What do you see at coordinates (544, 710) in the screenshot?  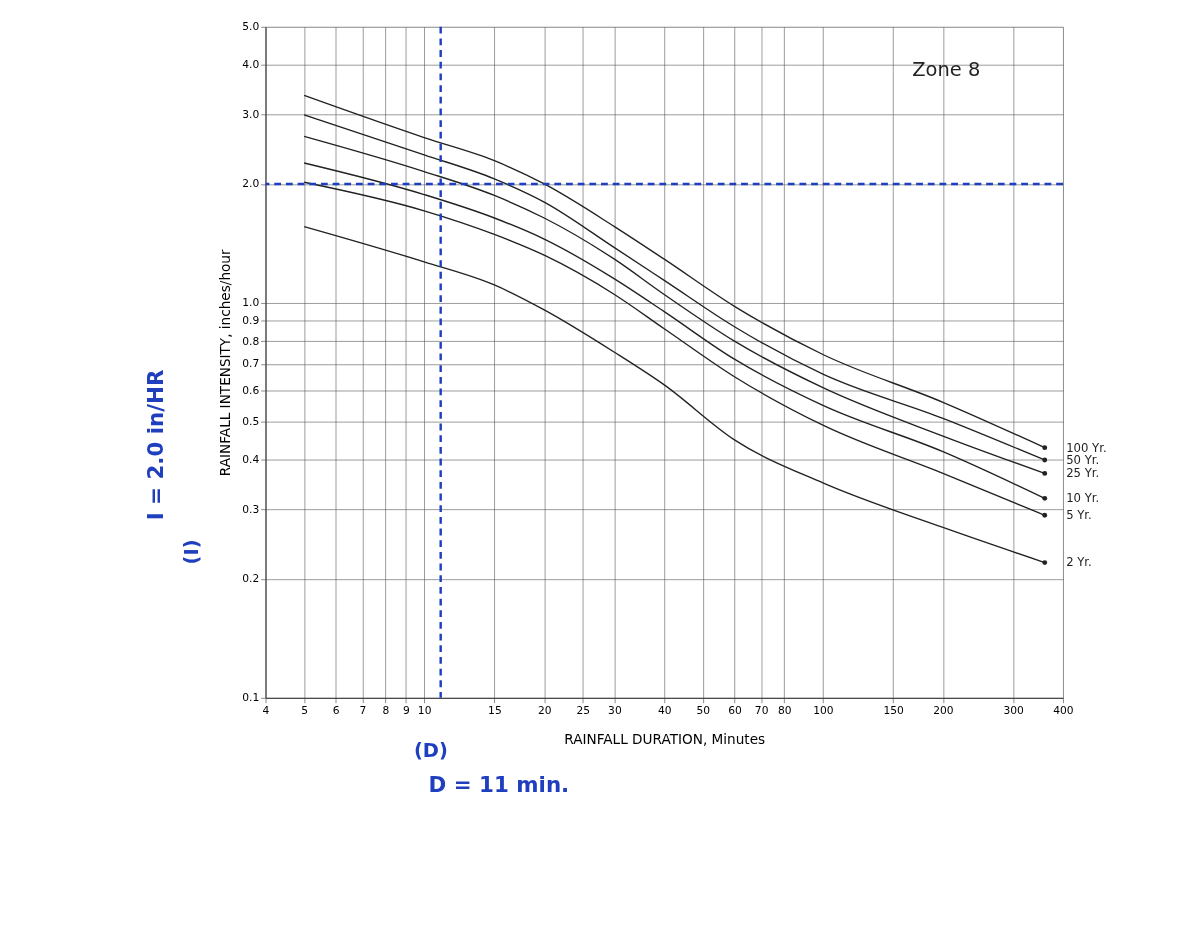 I see `x-tick-label: 20` at bounding box center [544, 710].